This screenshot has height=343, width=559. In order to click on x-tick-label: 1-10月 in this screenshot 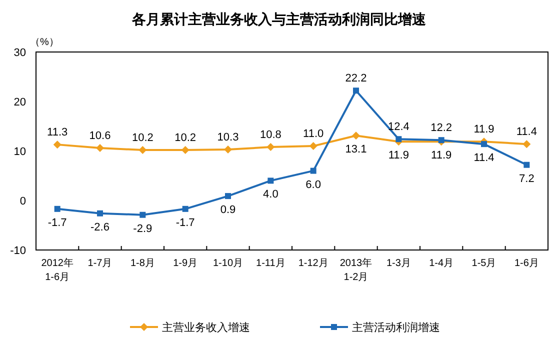, I will do `click(228, 263)`.